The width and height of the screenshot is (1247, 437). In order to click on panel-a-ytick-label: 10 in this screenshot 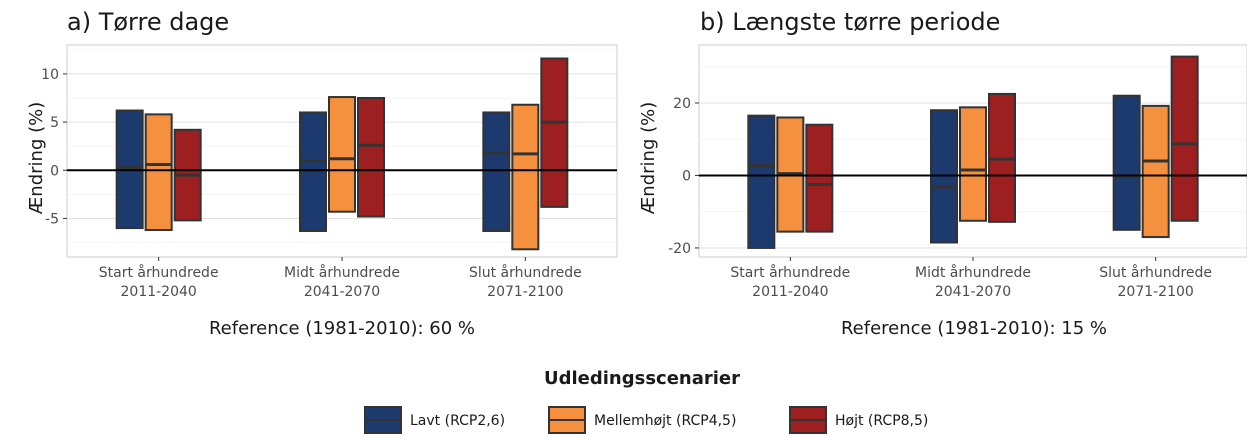, I will do `click(50, 75)`.